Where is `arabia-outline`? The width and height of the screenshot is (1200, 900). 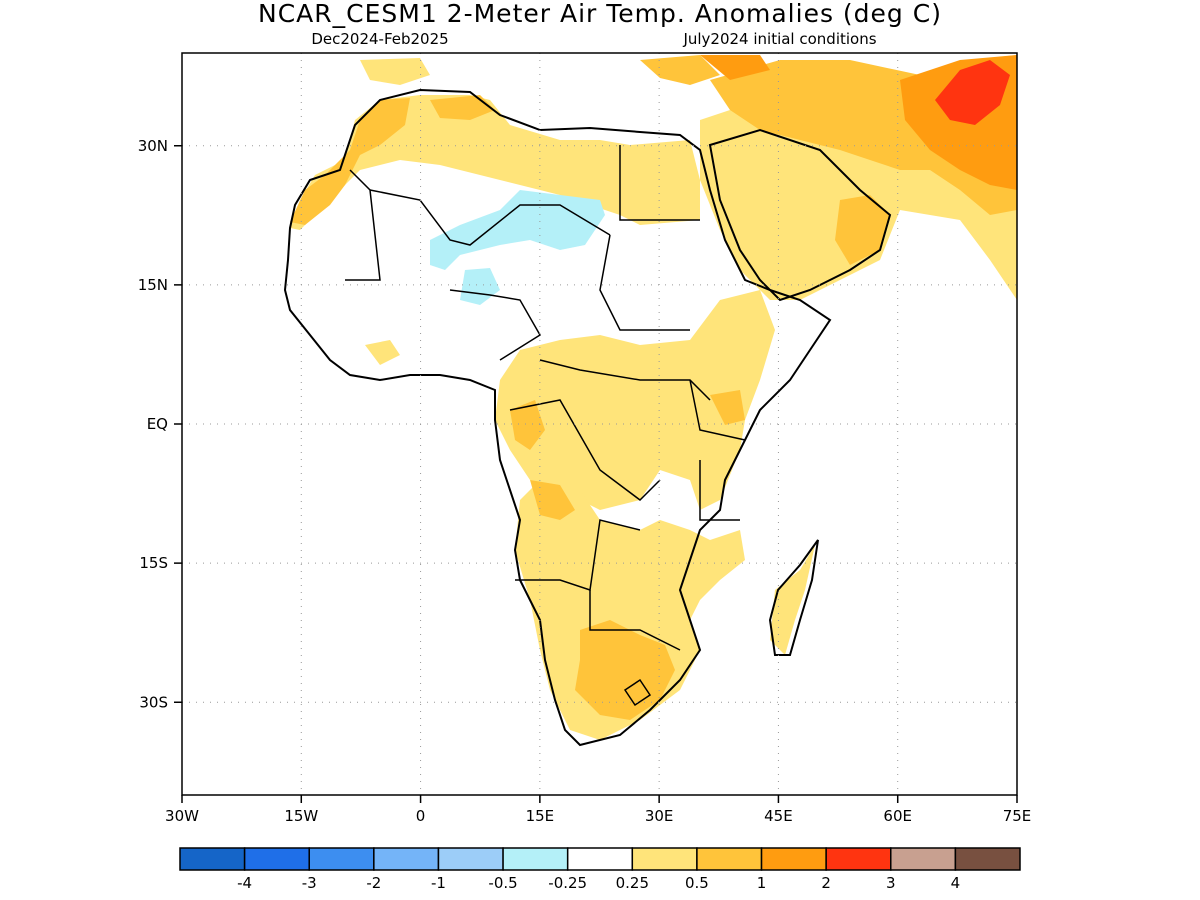
arabia-outline is located at coordinates (800, 215).